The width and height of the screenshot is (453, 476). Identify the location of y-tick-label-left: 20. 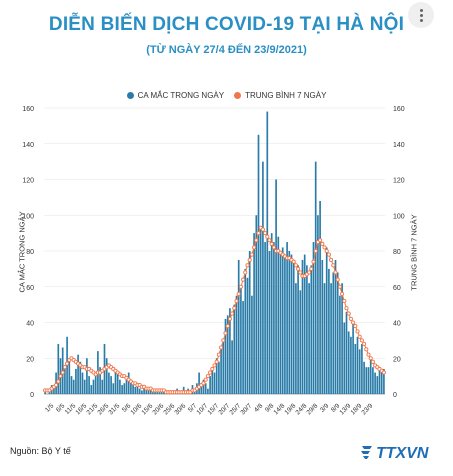
(30, 359).